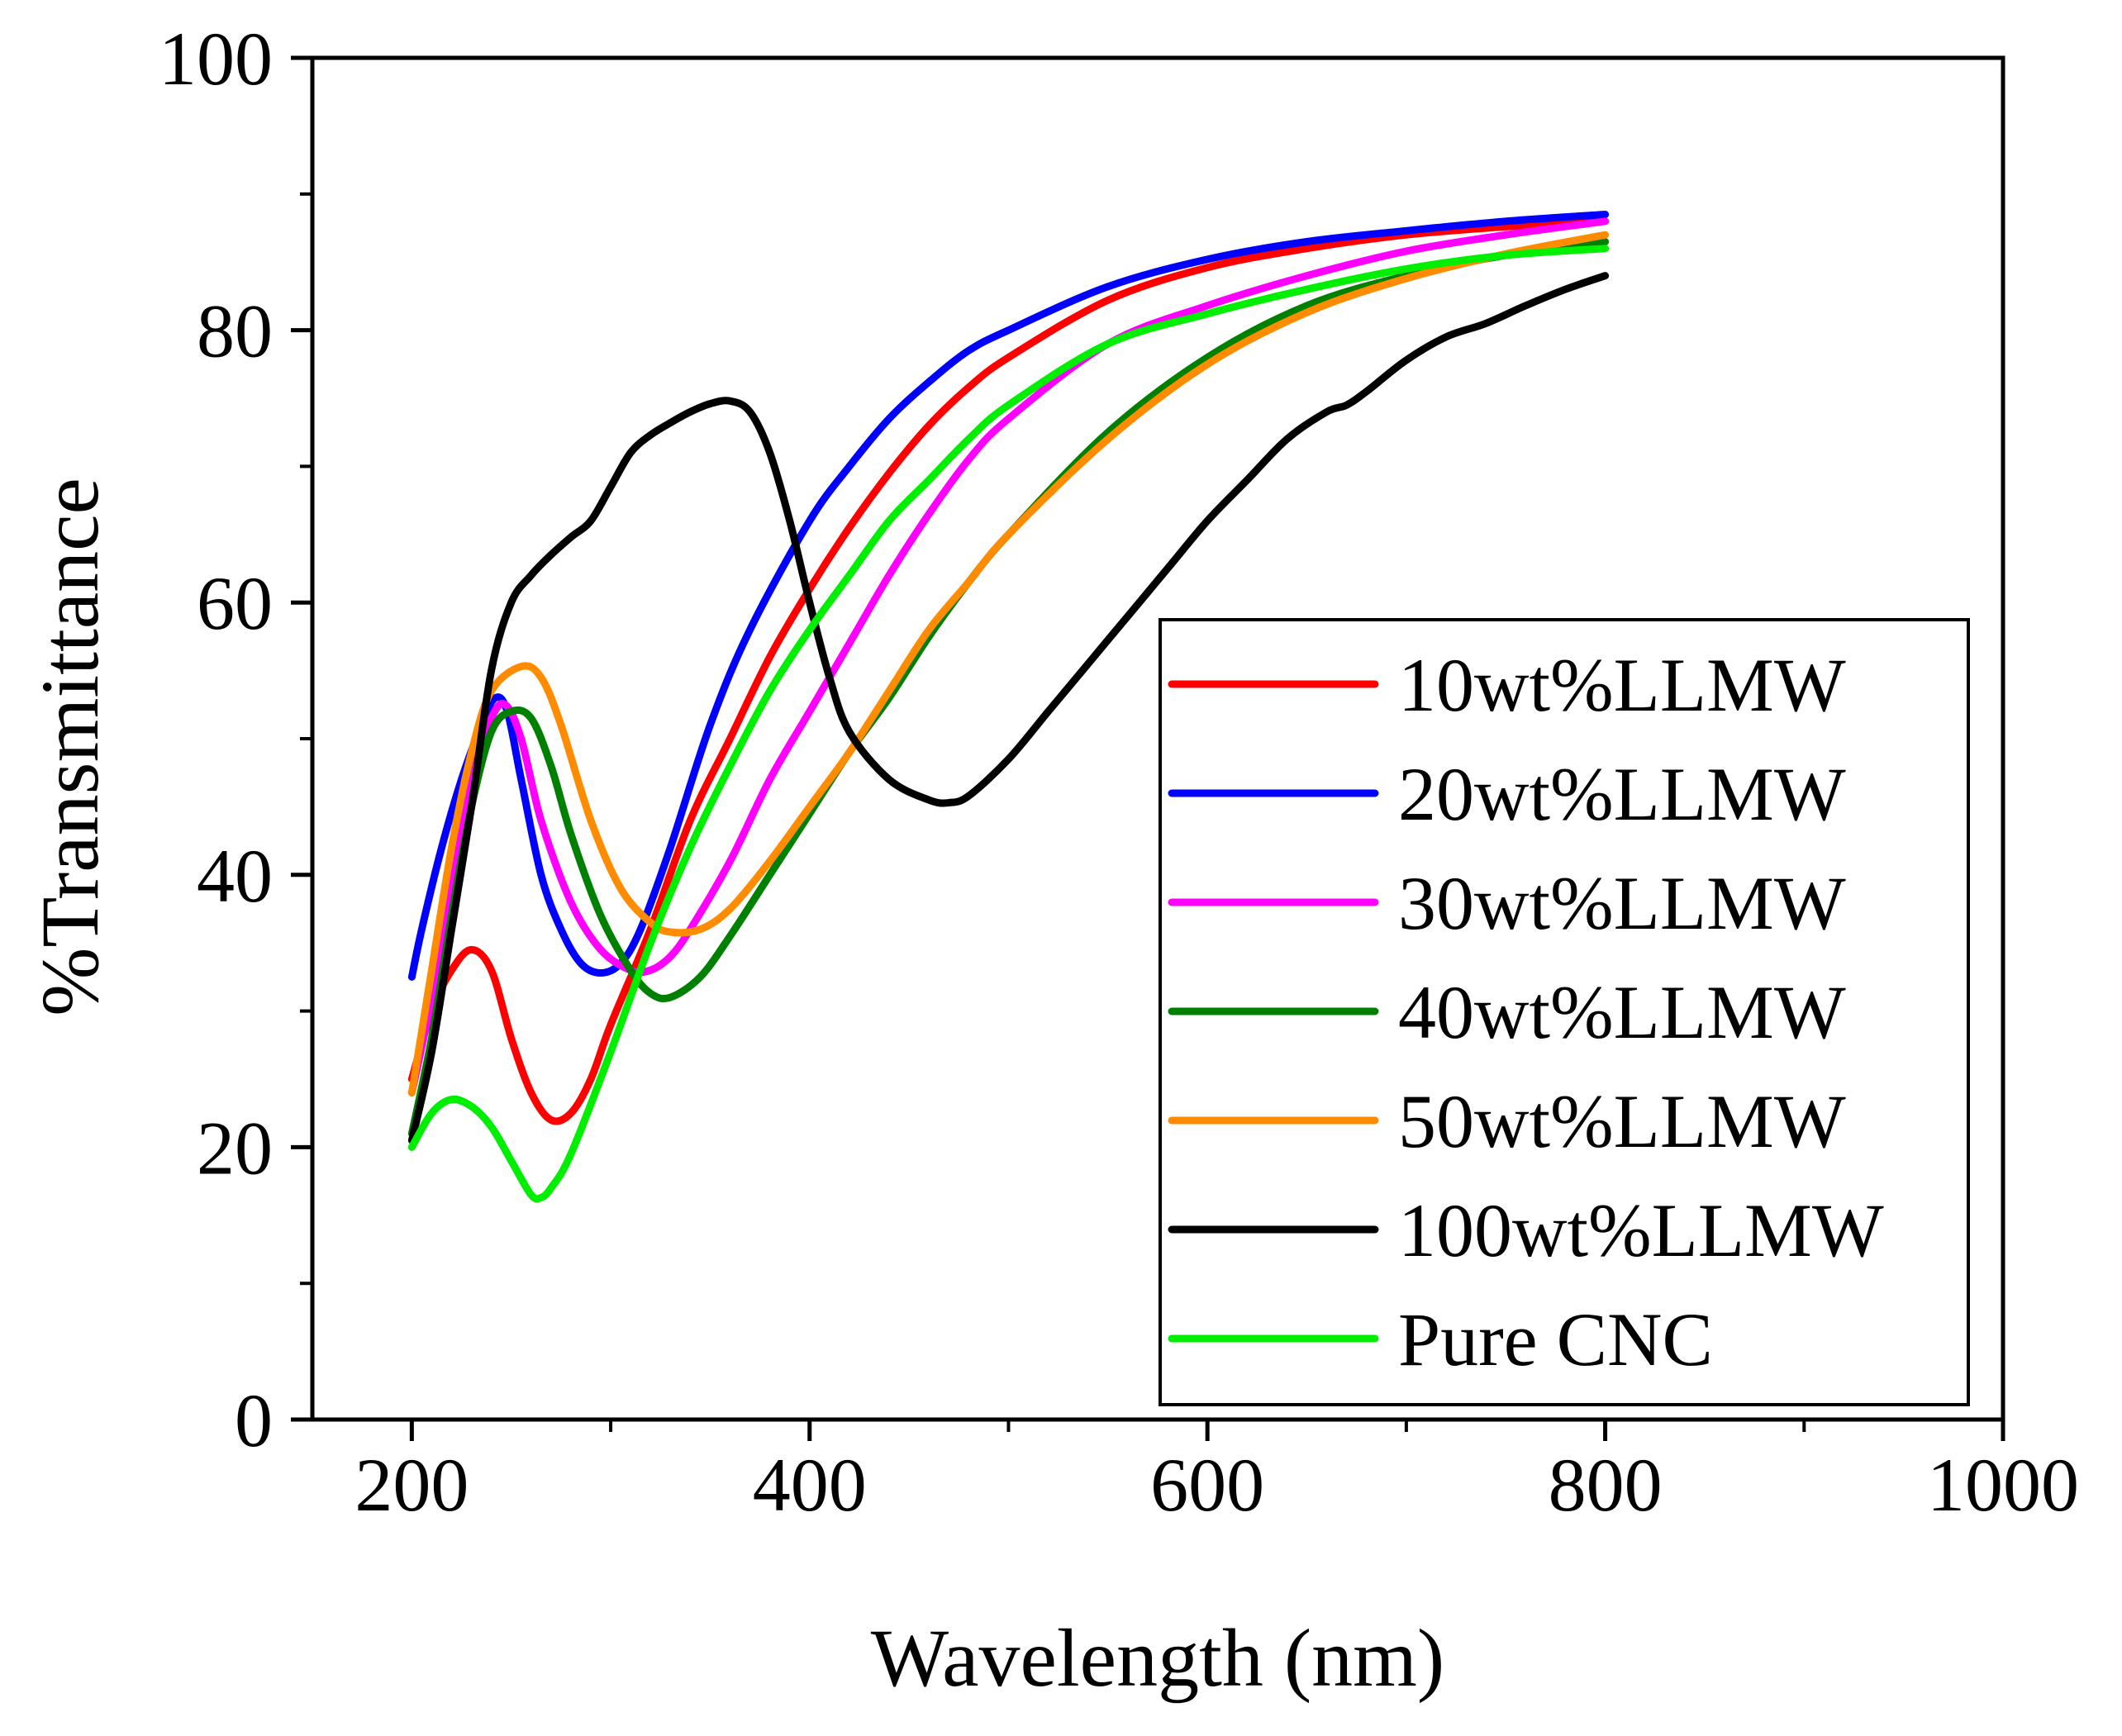  Describe the element at coordinates (254, 1420) in the screenshot. I see `y-tick-label: 0` at that location.